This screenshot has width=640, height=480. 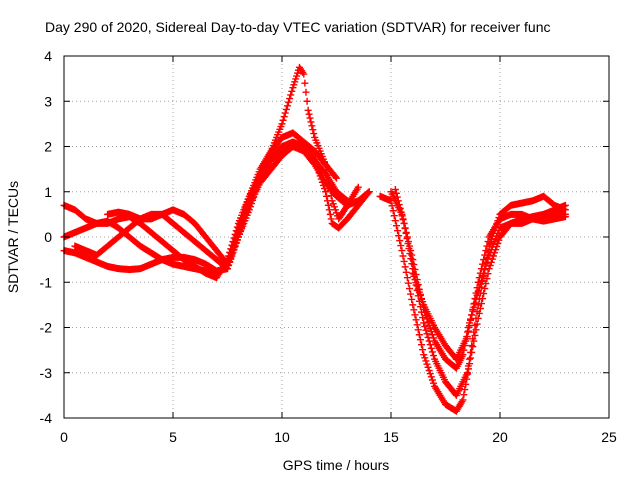 I want to click on y-tick-label: -3, so click(x=46, y=373).